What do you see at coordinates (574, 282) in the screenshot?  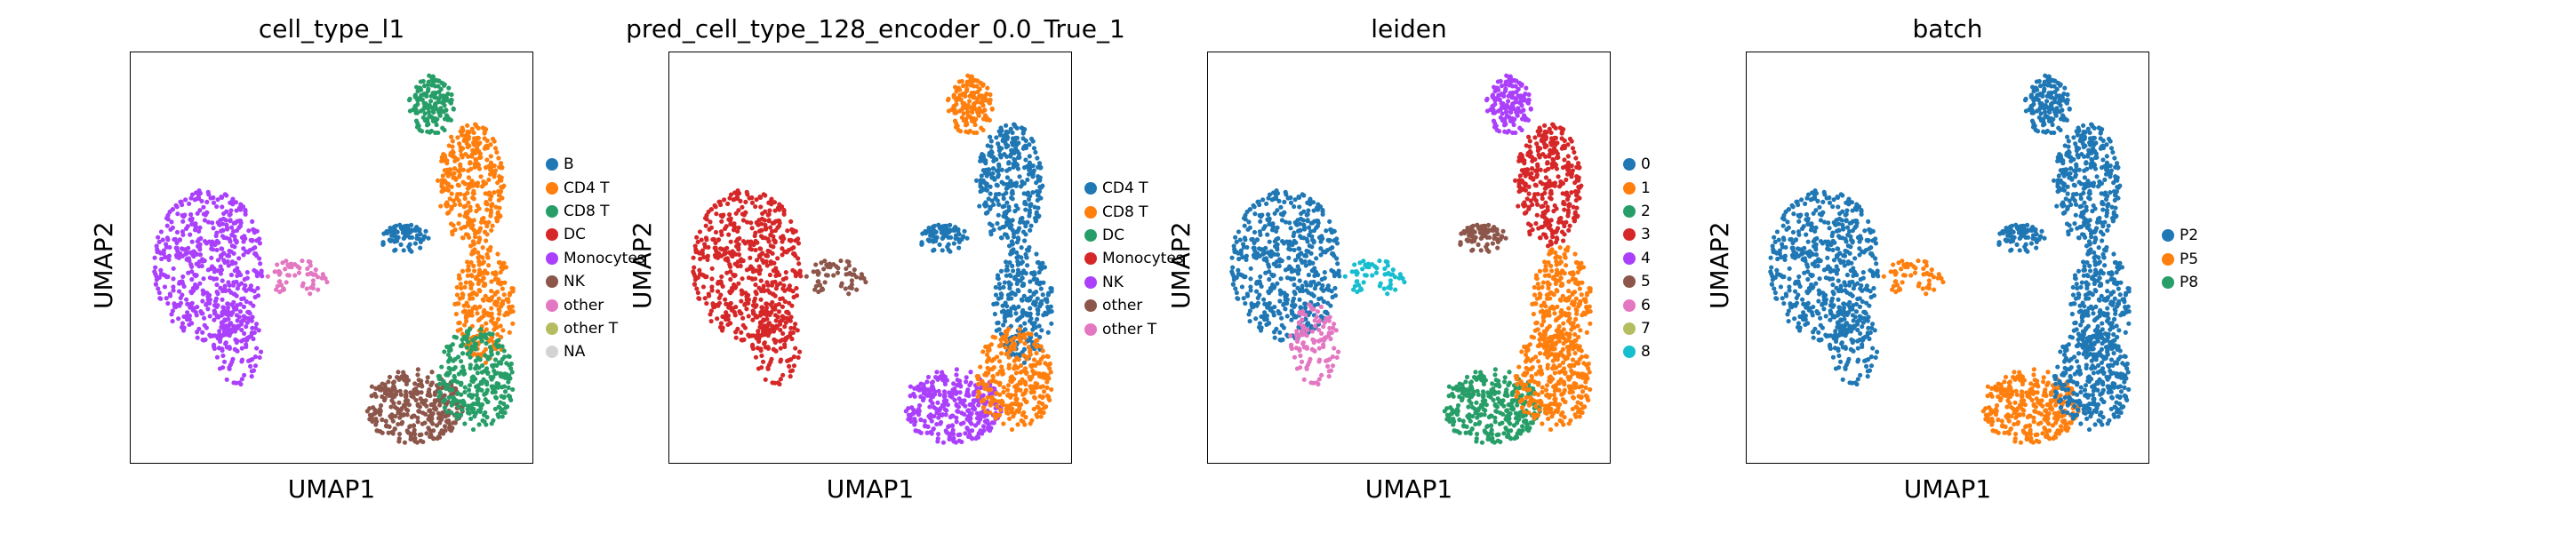 I see `legend-label: NK` at bounding box center [574, 282].